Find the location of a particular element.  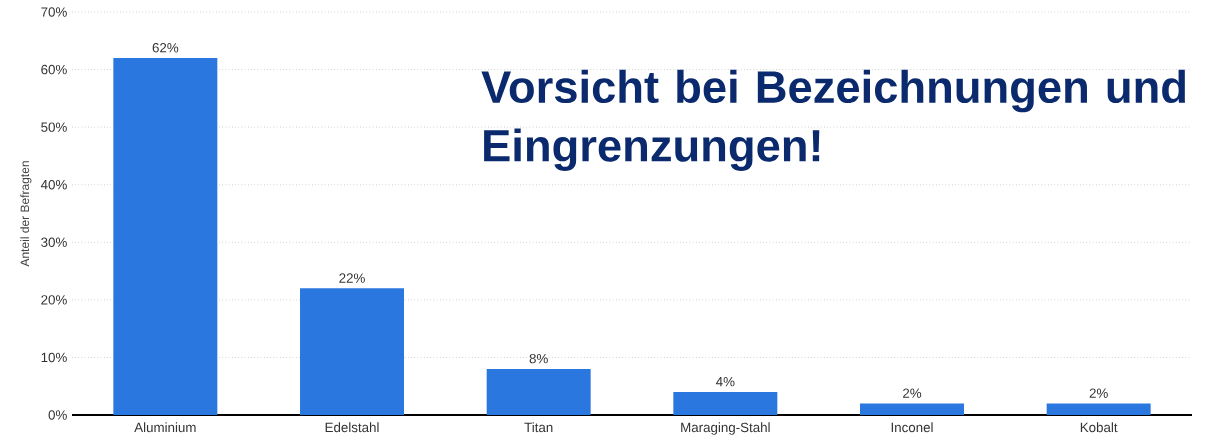

data-label: 8% is located at coordinates (538, 358).